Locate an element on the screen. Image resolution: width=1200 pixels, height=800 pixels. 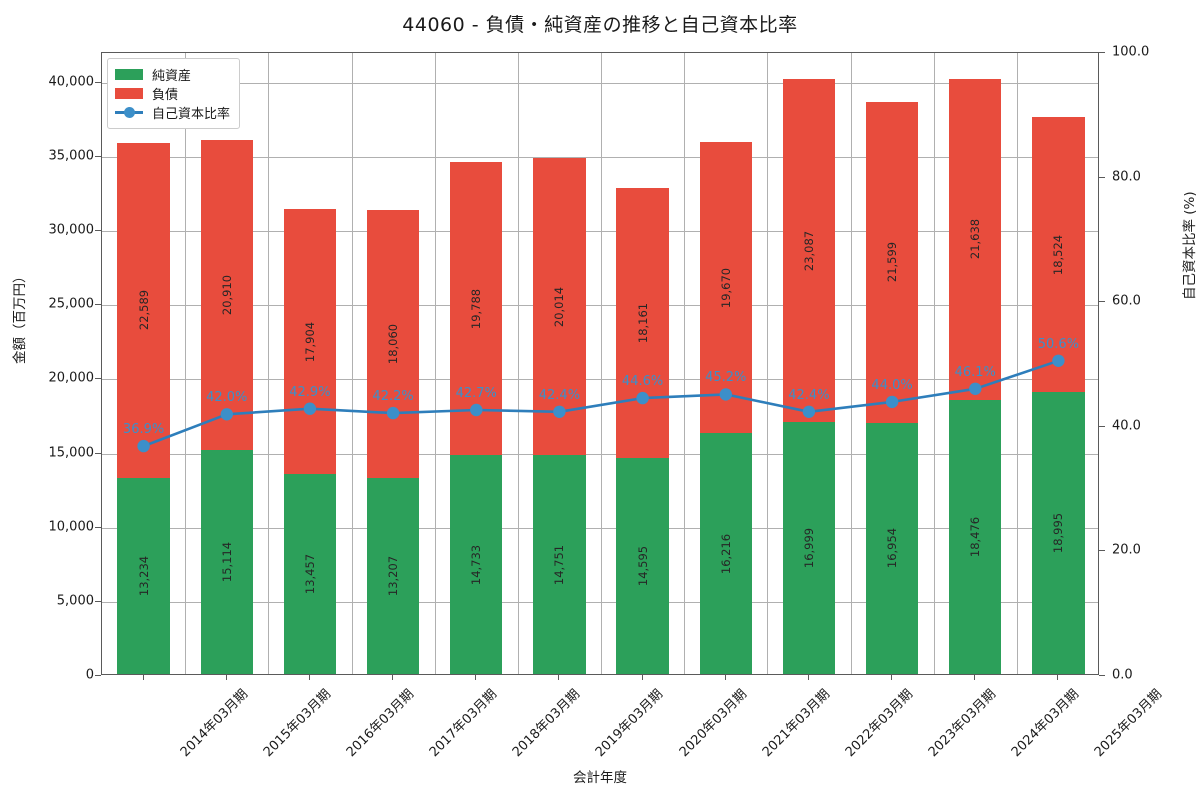
legend-marker-equity-ratio is located at coordinates (129, 112).